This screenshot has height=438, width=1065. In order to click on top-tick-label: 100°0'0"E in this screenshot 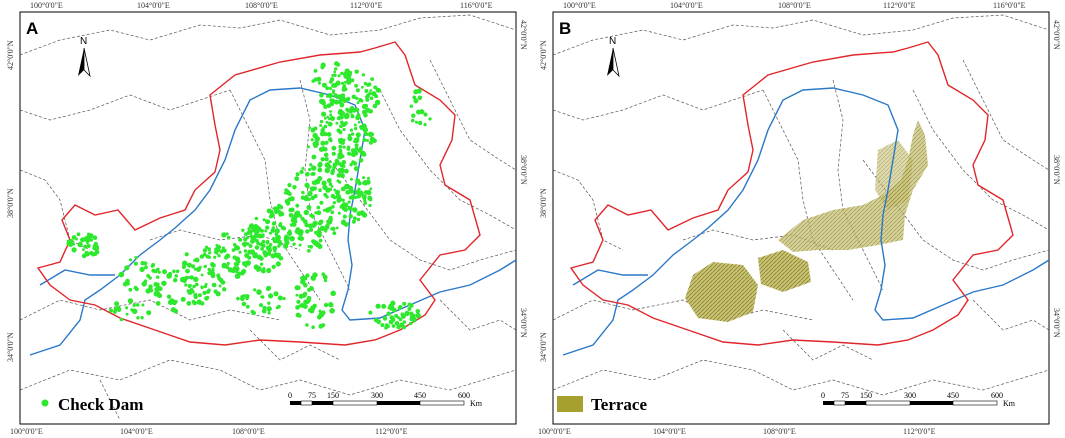, I will do `click(579, 5)`.